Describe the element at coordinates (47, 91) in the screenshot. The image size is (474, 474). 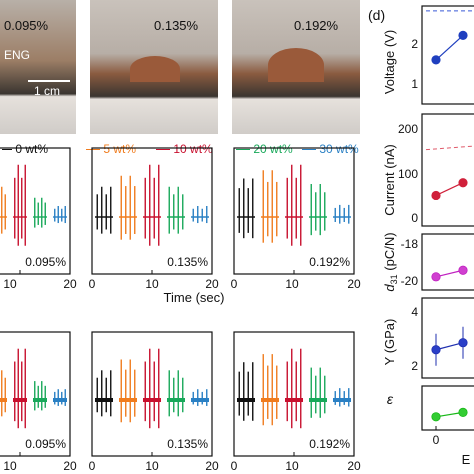
I see `scale-bar-label: 1 cm` at that location.